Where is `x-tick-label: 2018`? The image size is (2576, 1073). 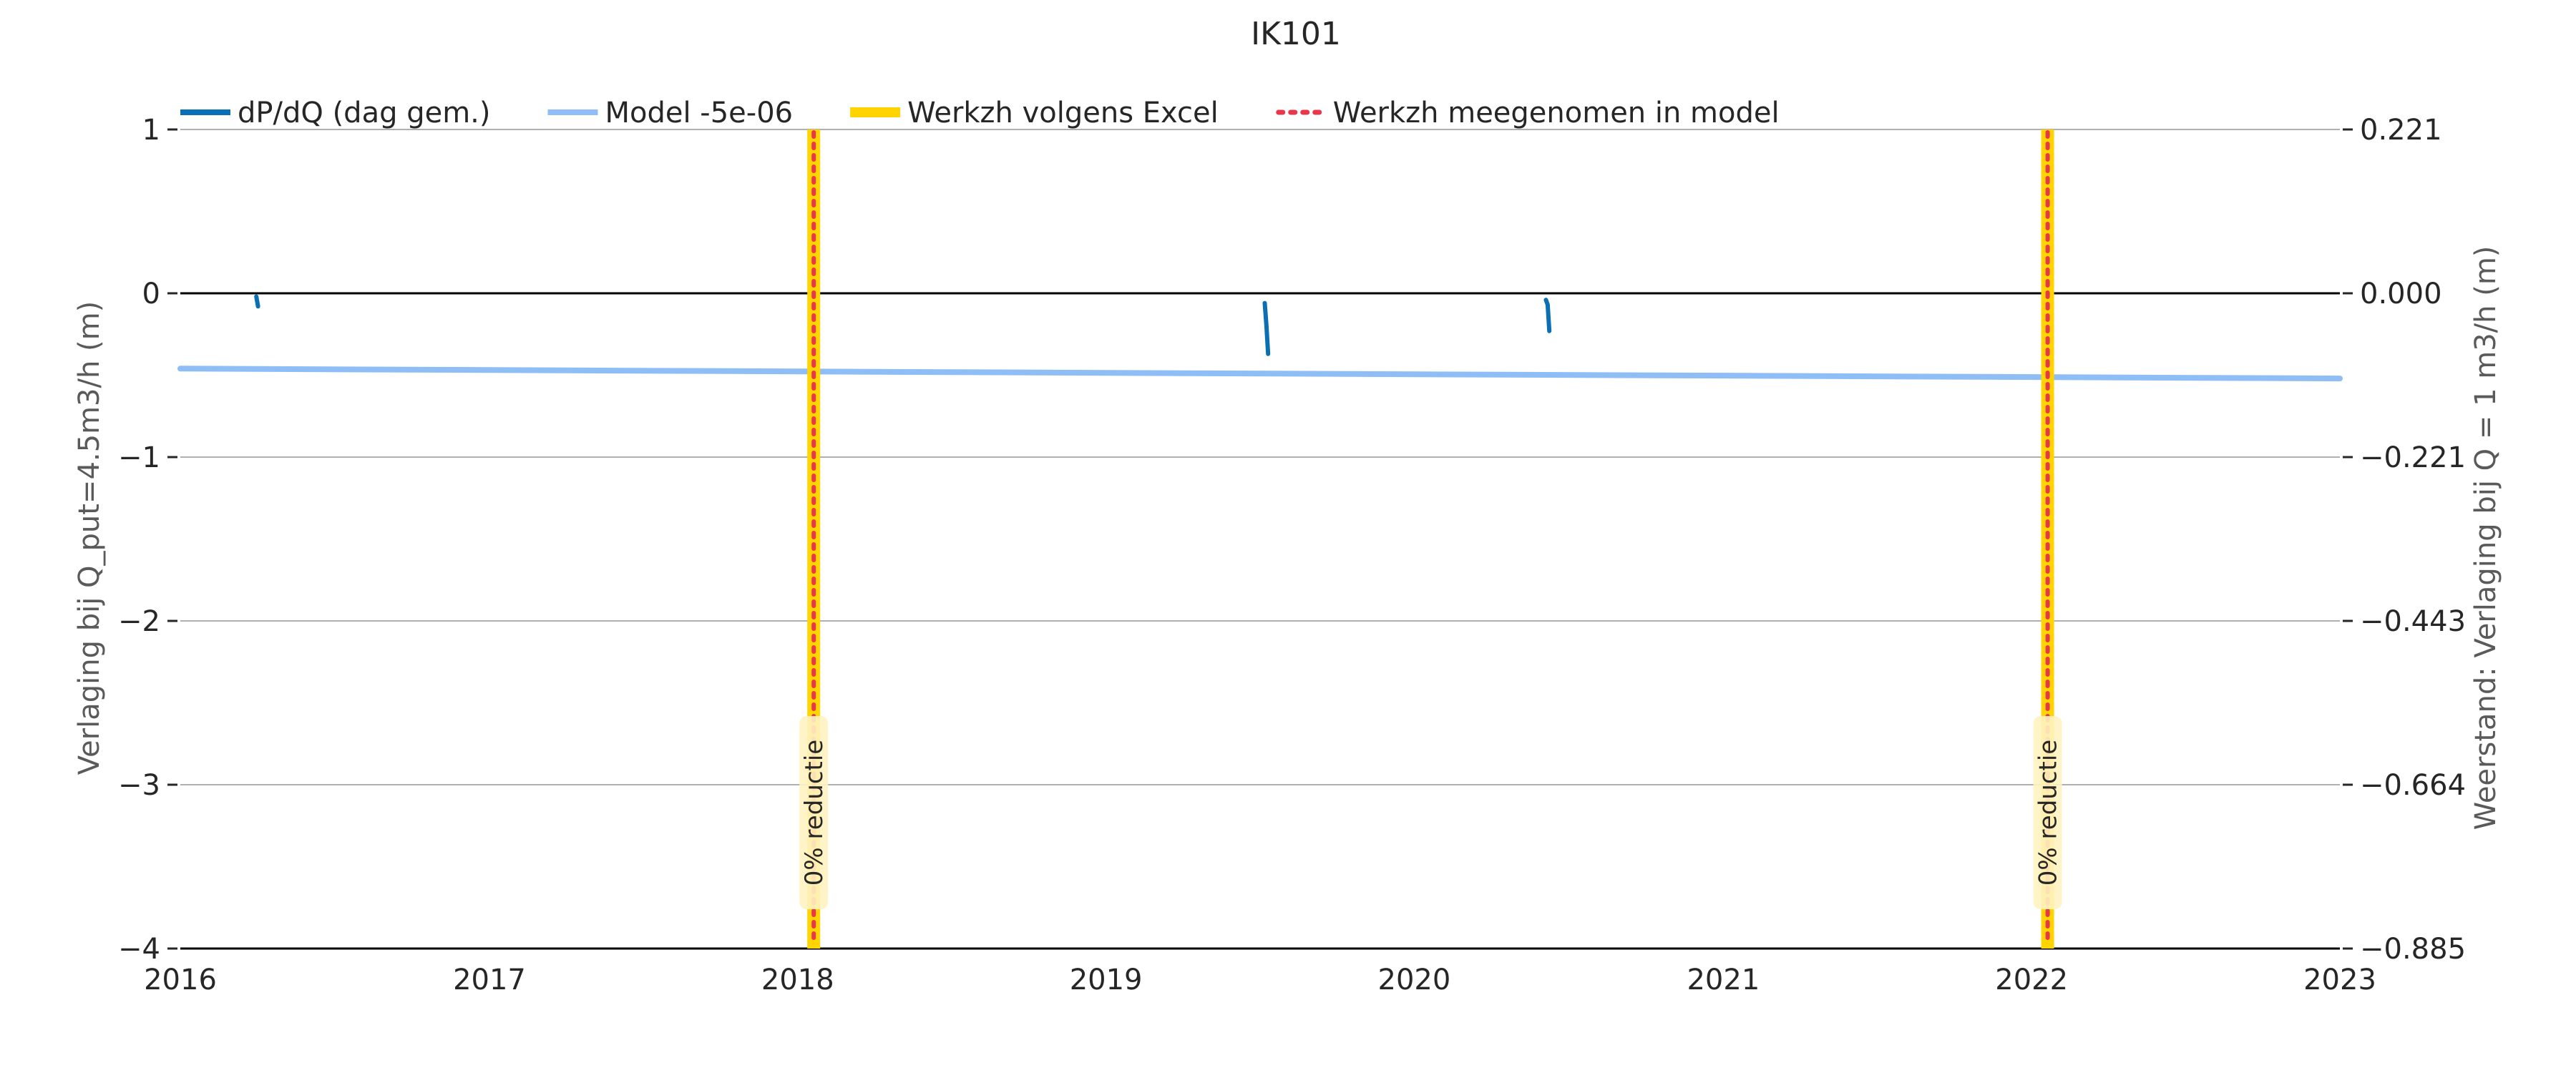
x-tick-label: 2018 is located at coordinates (797, 980).